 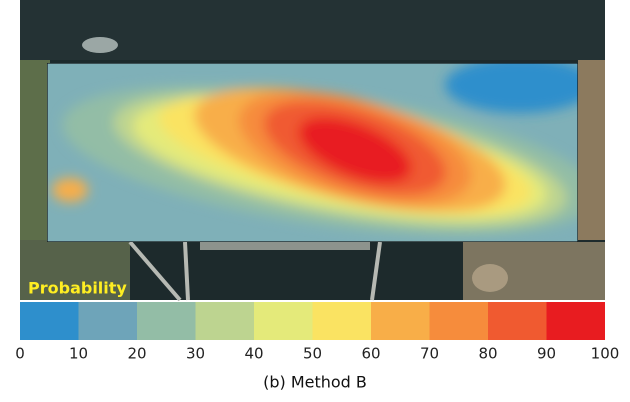 I want to click on tick-label: 50, so click(x=312, y=354).